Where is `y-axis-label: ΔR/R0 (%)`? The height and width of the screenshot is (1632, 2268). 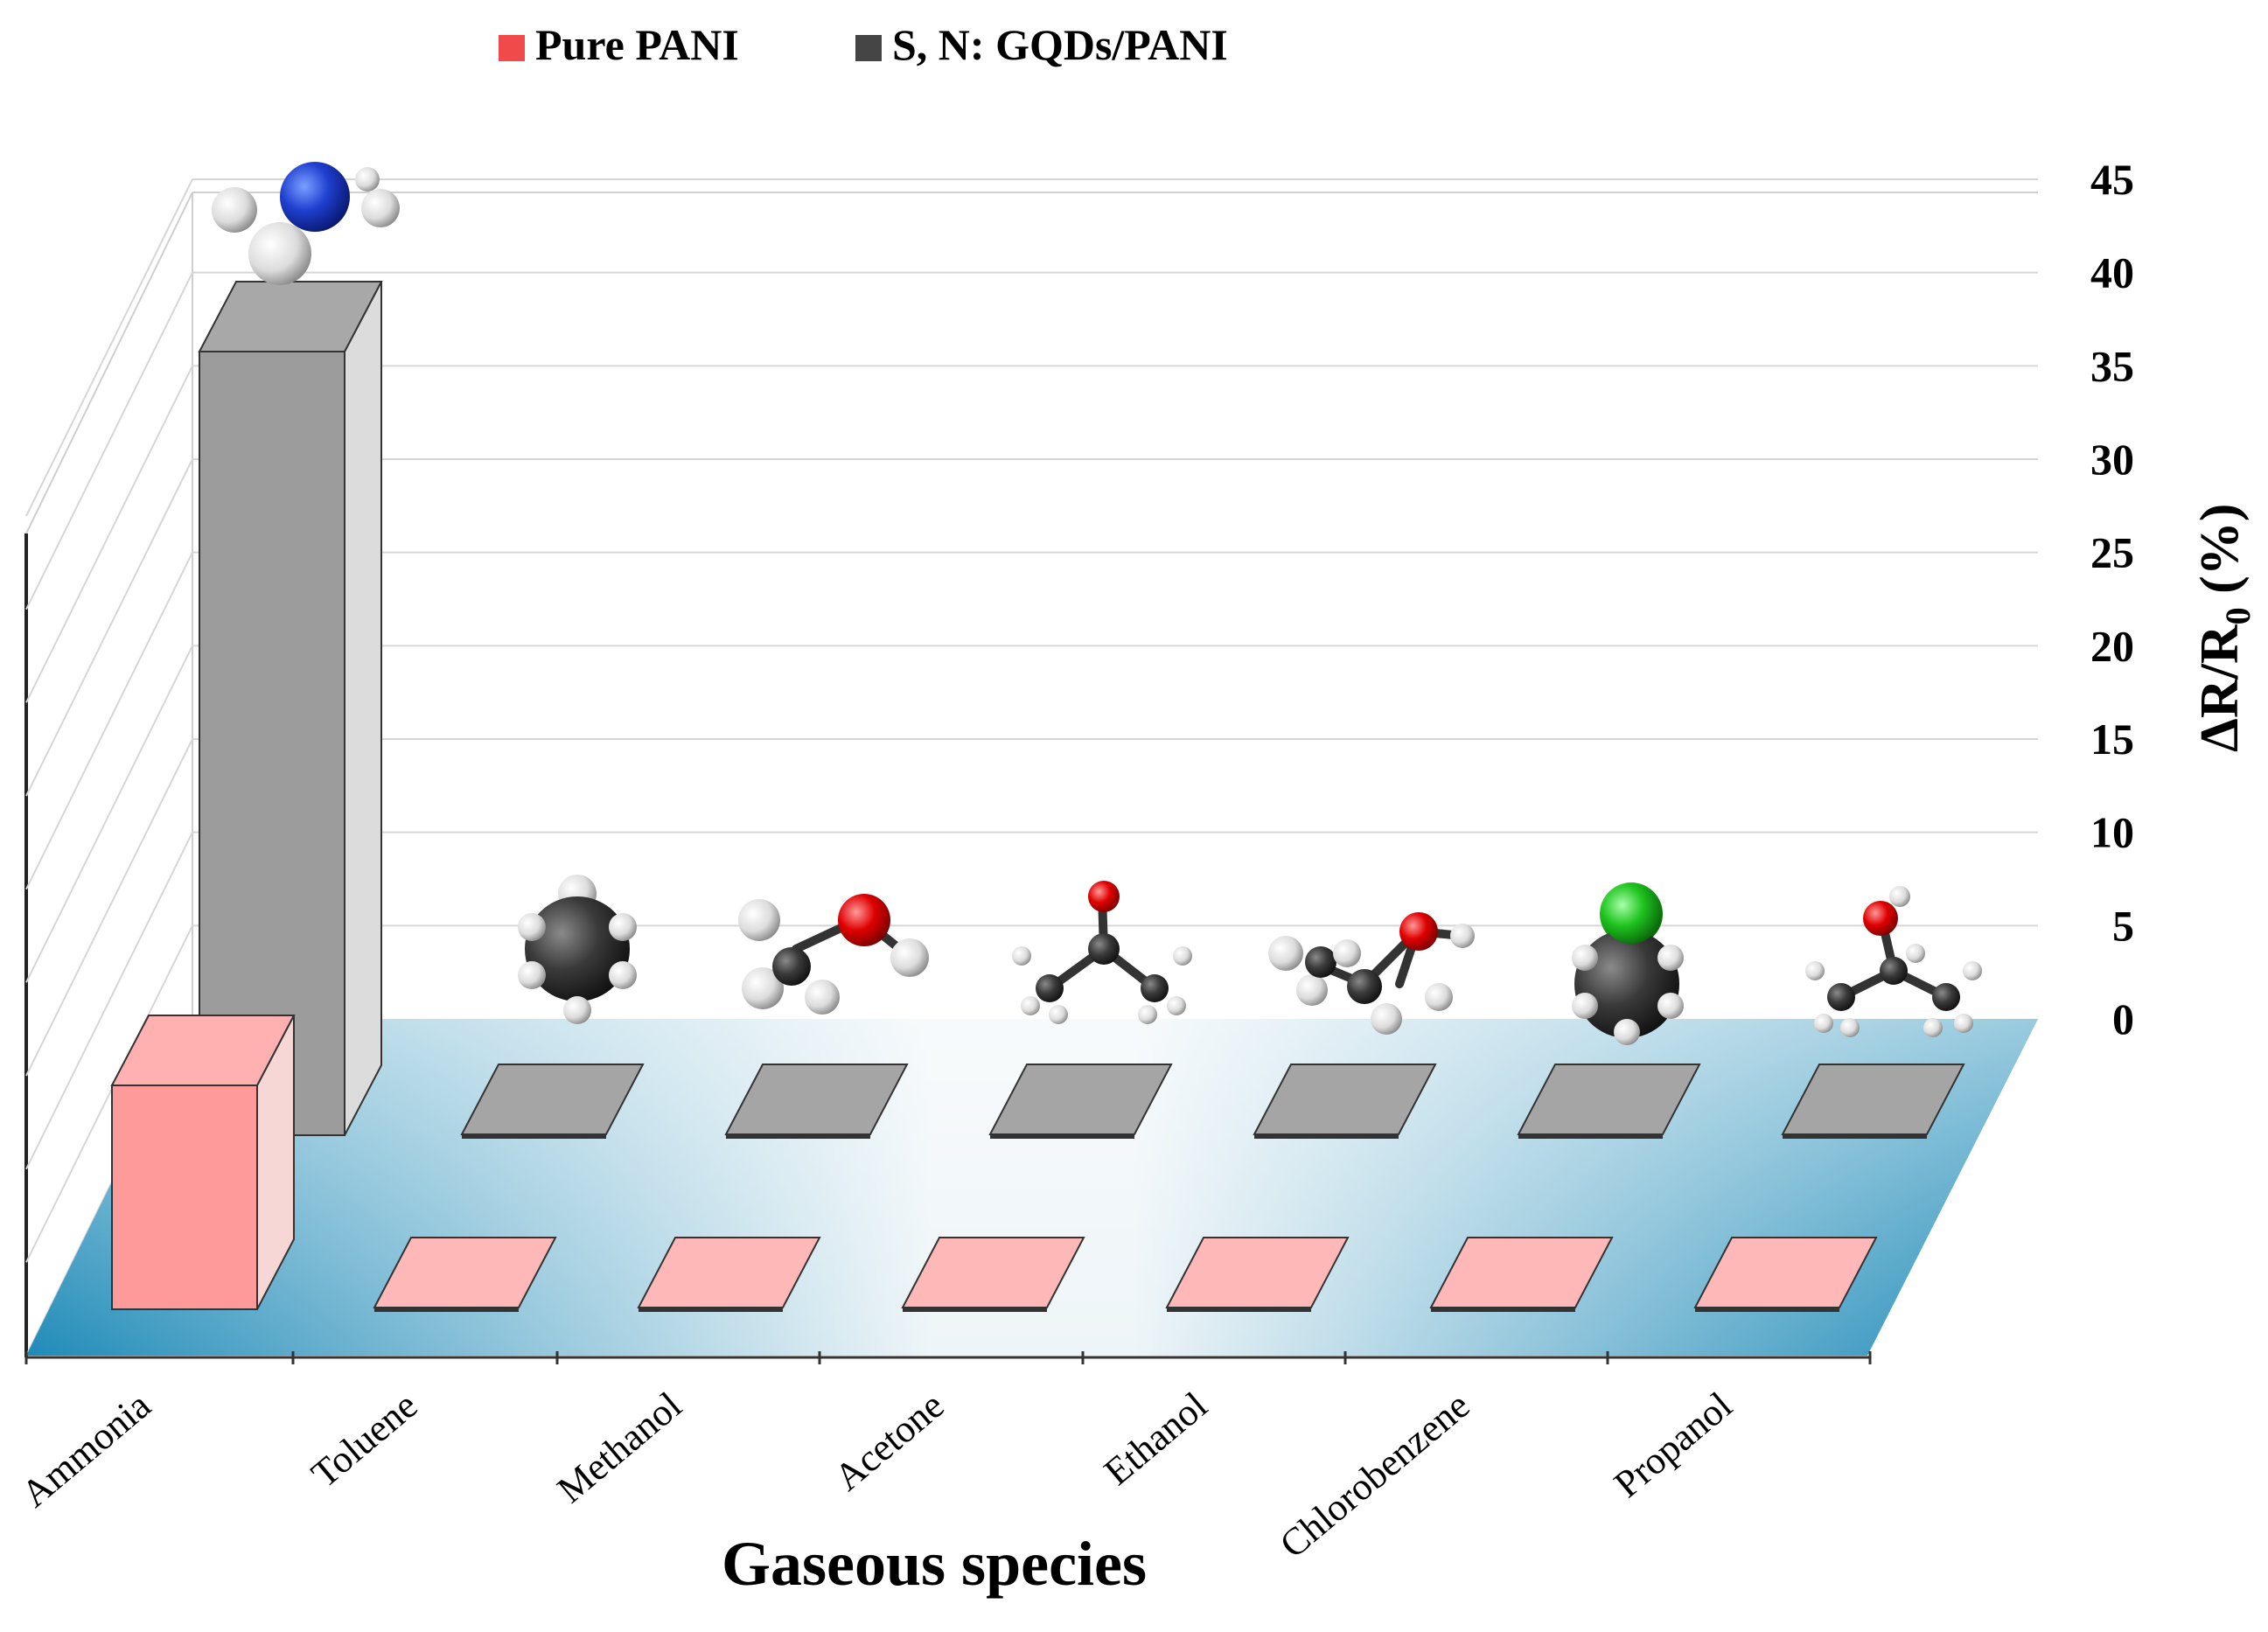 y-axis-label: ΔR/R0 (%) is located at coordinates (2224, 628).